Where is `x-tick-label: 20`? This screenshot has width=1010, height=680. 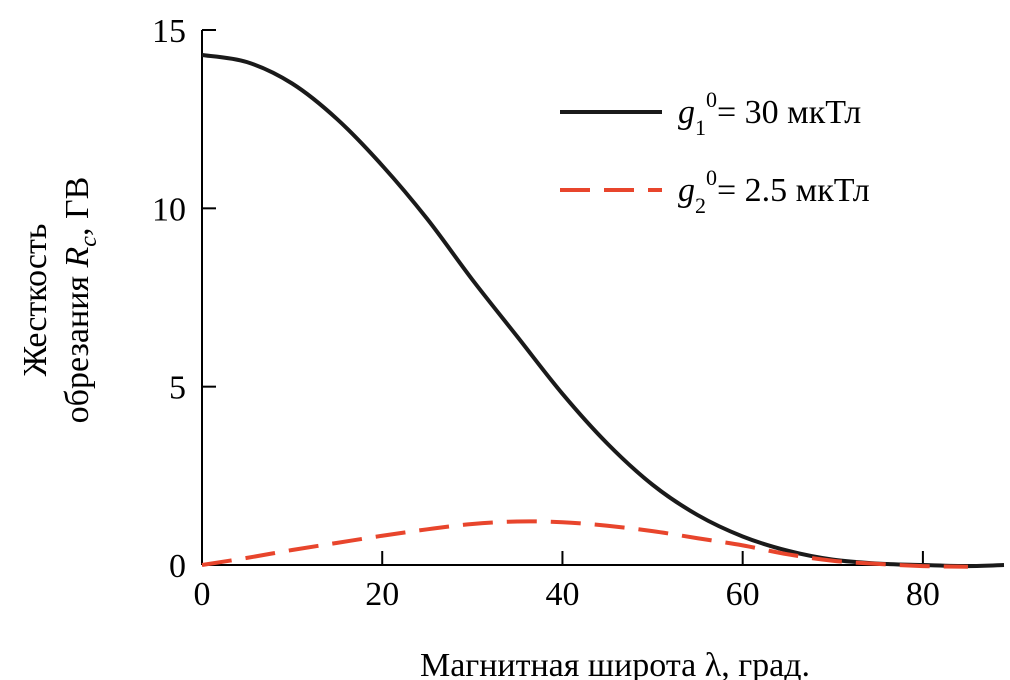 x-tick-label: 20 is located at coordinates (382, 594).